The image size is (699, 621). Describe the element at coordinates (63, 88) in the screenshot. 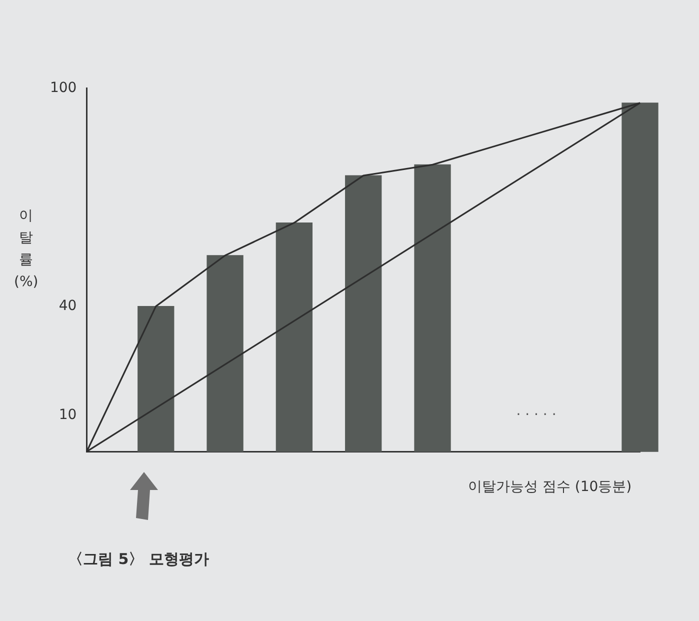

I see `y-tick-label: 100` at that location.